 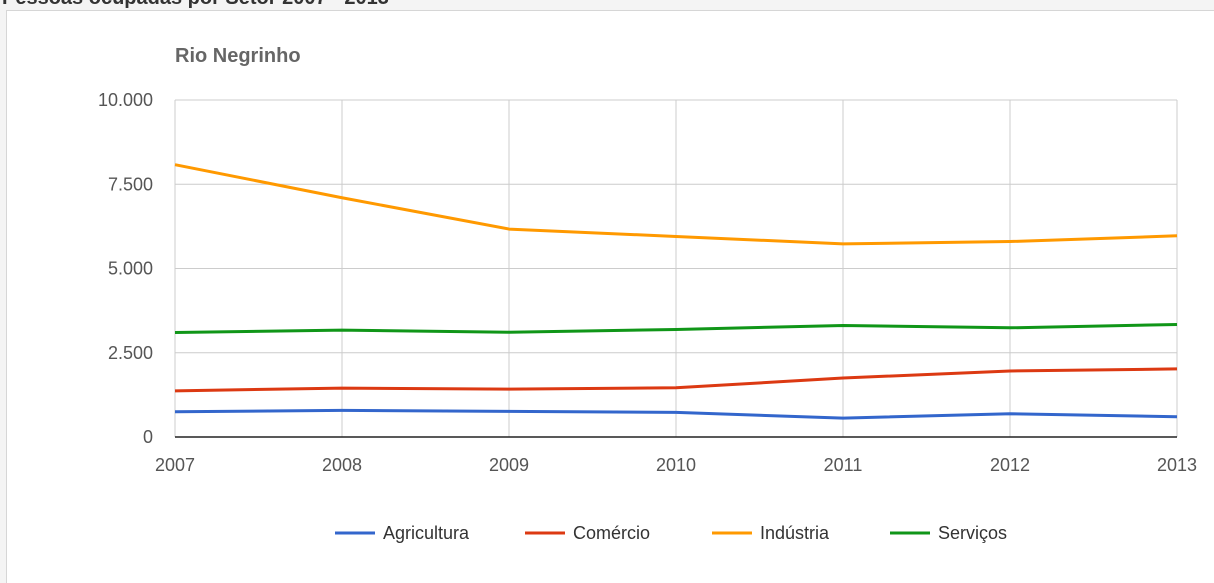 What do you see at coordinates (676, 414) in the screenshot?
I see `series-line-agricultura` at bounding box center [676, 414].